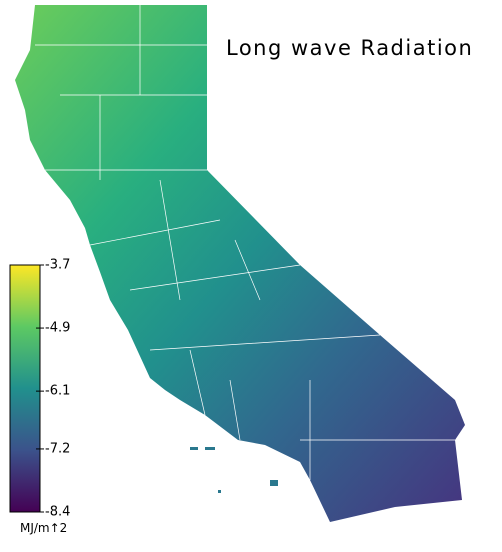  I want to click on map-title: Long wave Radiation, so click(349, 48).